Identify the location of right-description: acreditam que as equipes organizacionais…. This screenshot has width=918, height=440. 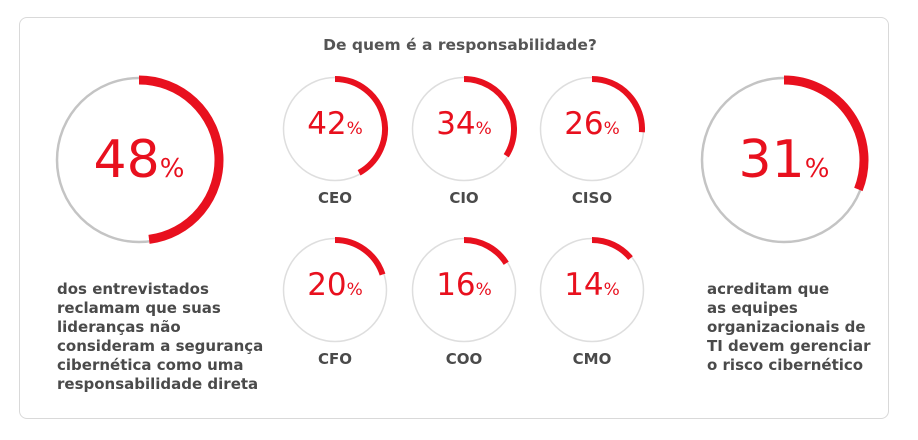
(788, 327).